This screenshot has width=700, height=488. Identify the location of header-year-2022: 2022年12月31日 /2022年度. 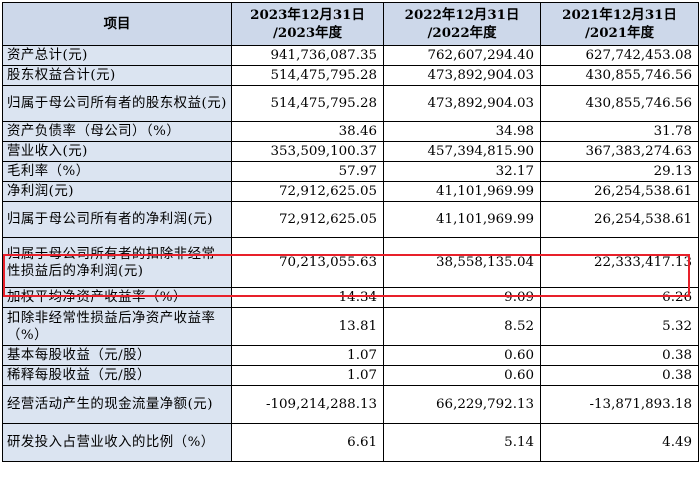
(462, 24).